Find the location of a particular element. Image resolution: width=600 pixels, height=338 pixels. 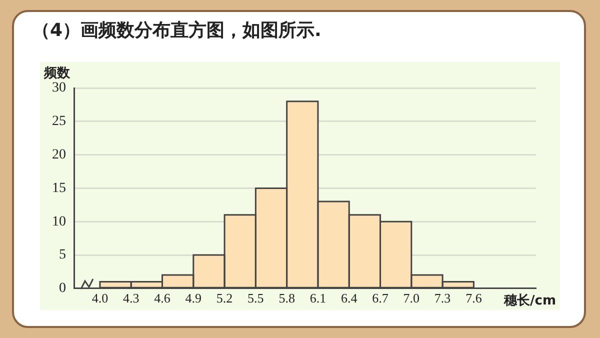

y-tick-label: 0 is located at coordinates (62, 288).